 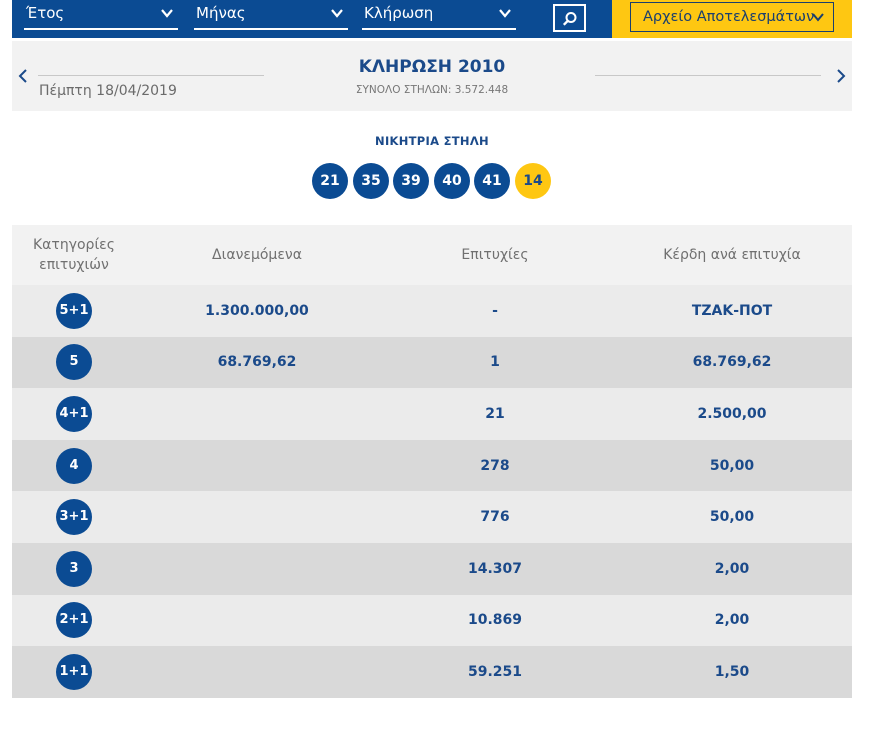 I want to click on category-ball: 1+1, so click(x=74, y=671).